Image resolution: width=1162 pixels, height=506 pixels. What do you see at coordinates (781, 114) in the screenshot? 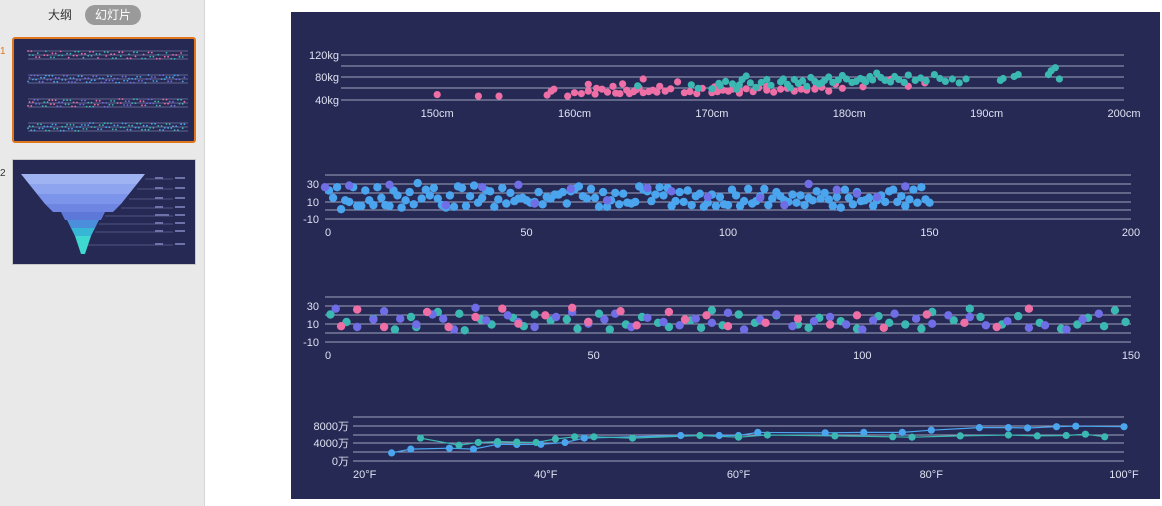
I see `chart-1-x-ticks: 150cm 160cm 170cm 180cm 190cm 200cm` at bounding box center [781, 114].